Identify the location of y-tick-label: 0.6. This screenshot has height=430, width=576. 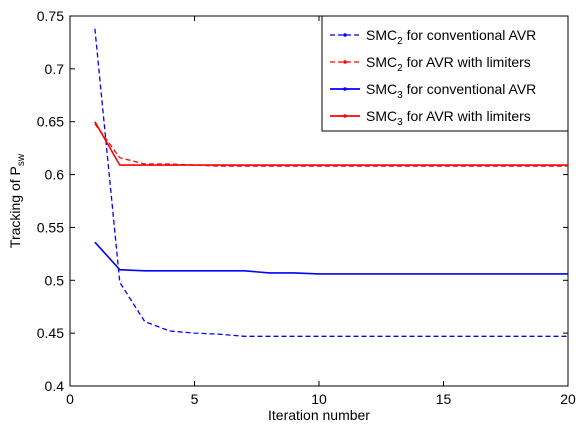
(55, 175).